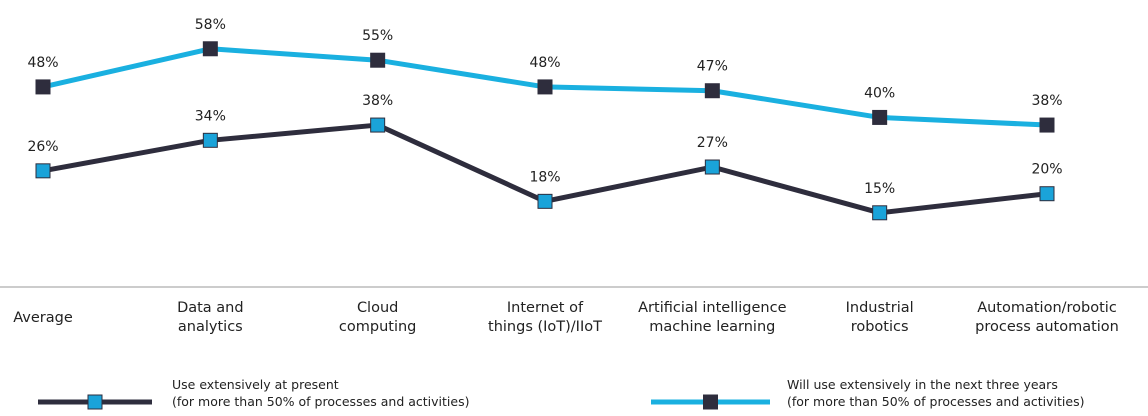 The image size is (1148, 416). I want to click on data-label: 34%, so click(210, 116).